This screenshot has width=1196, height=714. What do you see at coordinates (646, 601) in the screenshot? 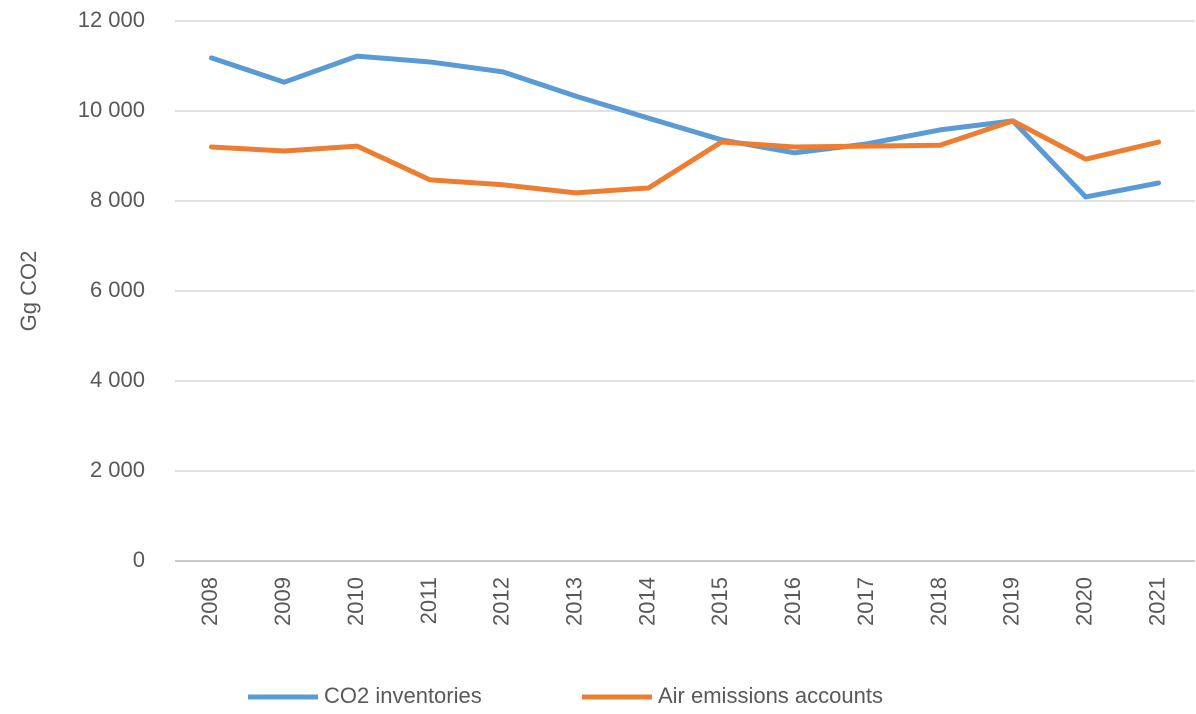
I see `x-tick-label: 2014` at bounding box center [646, 601].